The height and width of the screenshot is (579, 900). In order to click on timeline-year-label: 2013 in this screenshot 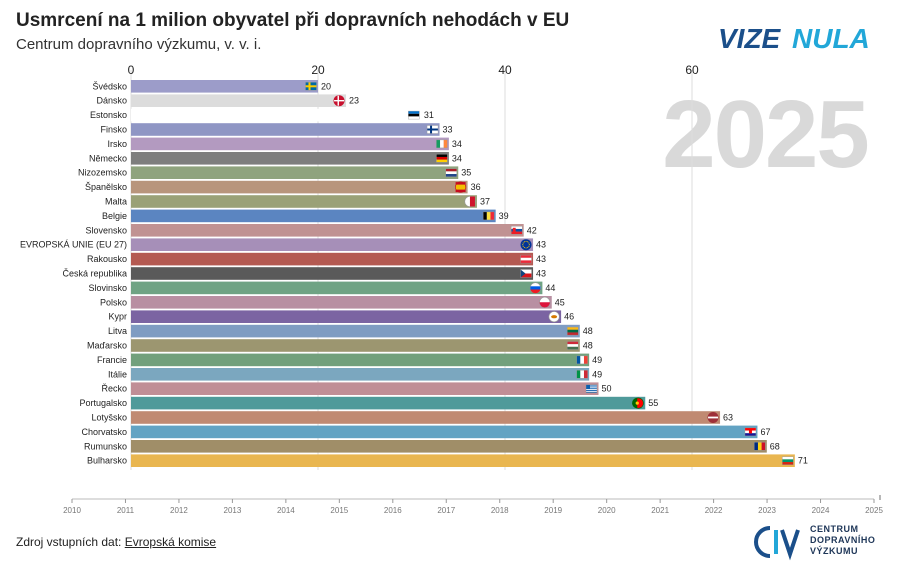, I will do `click(233, 510)`.